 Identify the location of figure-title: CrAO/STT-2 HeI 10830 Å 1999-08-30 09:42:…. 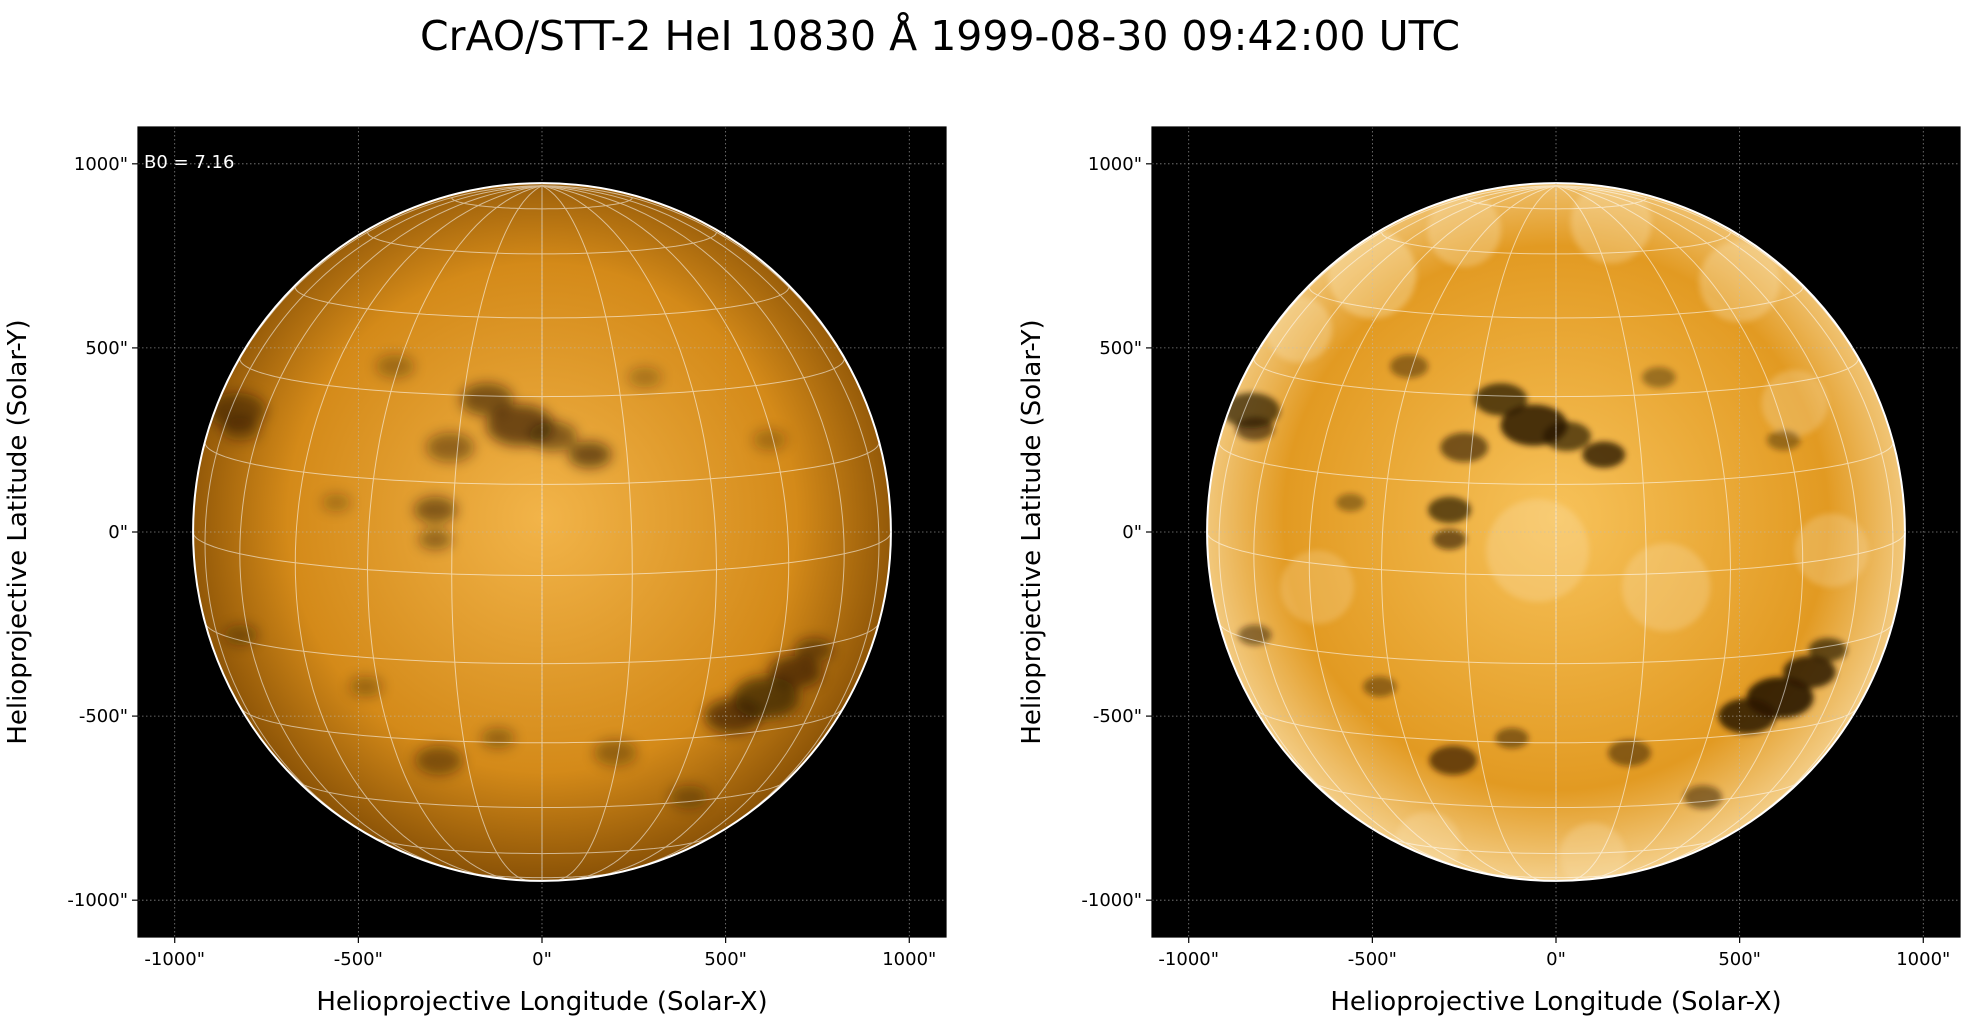
(940, 36).